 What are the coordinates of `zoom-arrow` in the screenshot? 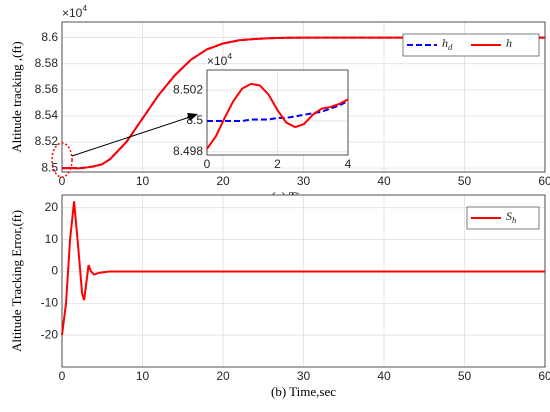 It's located at (131, 136).